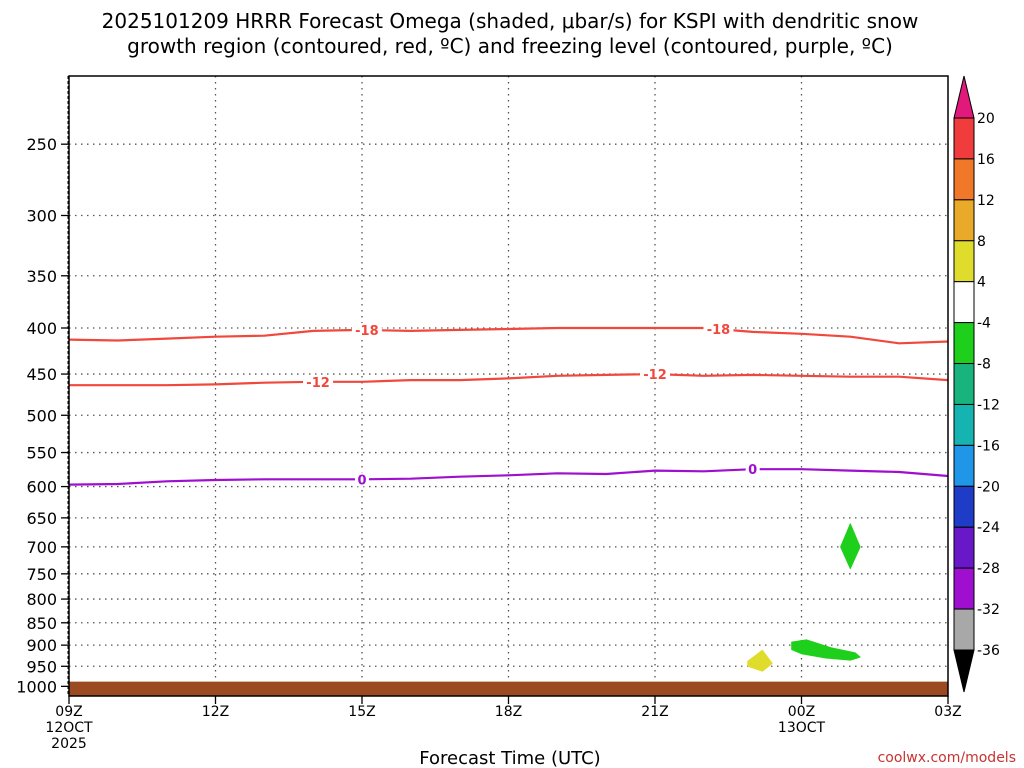 The height and width of the screenshot is (768, 1024). What do you see at coordinates (986, 160) in the screenshot?
I see `colorbar-label: 16` at bounding box center [986, 160].